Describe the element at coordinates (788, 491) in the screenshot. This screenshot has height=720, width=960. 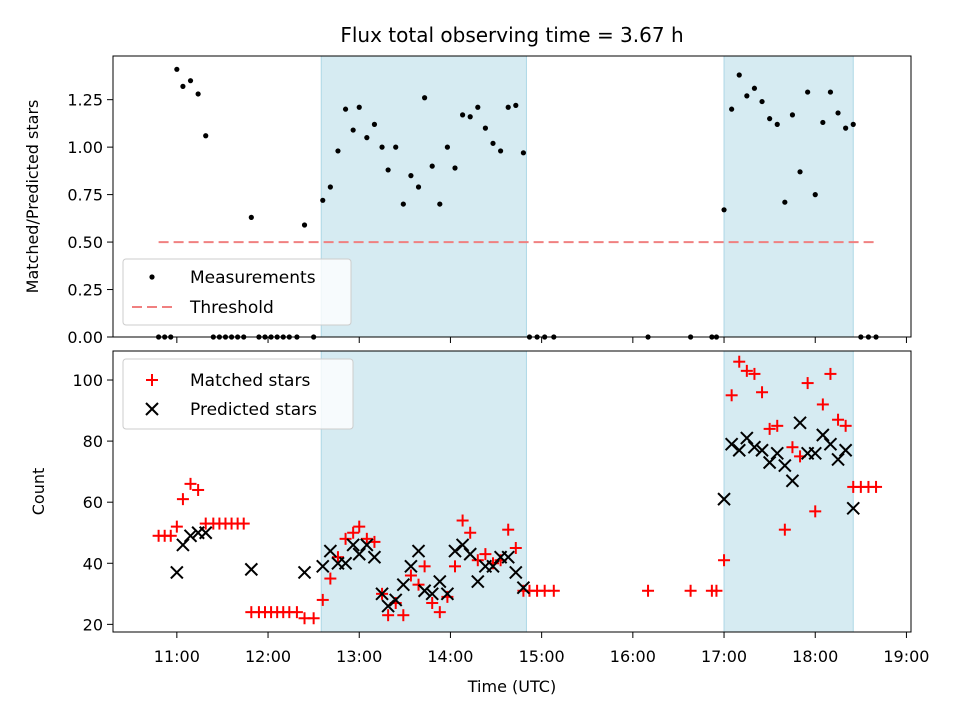
I see `shaded-interval` at that location.